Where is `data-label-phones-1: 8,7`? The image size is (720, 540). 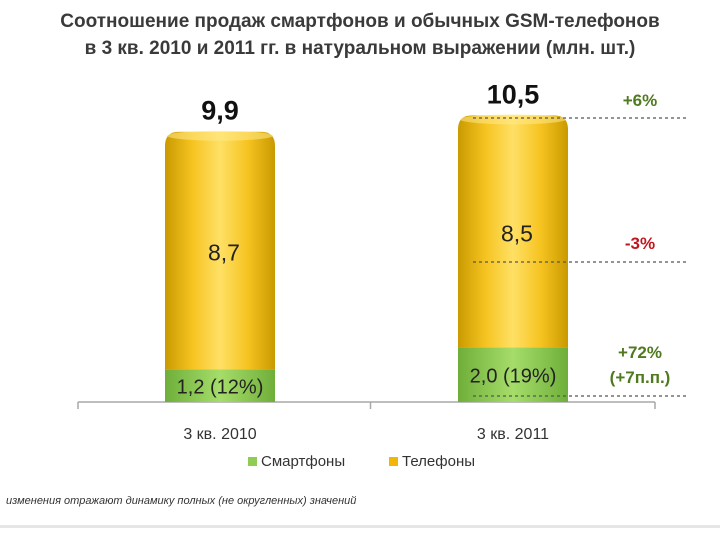 data-label-phones-1: 8,7 is located at coordinates (224, 252).